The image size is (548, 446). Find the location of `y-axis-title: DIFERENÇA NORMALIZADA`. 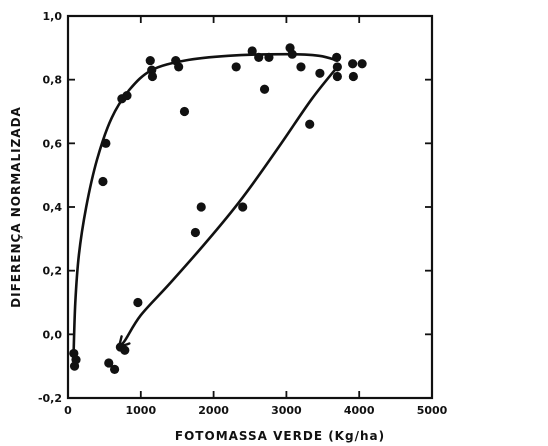

y-axis-title: DIFERENÇA NORMALIZADA is located at coordinates (16, 207).